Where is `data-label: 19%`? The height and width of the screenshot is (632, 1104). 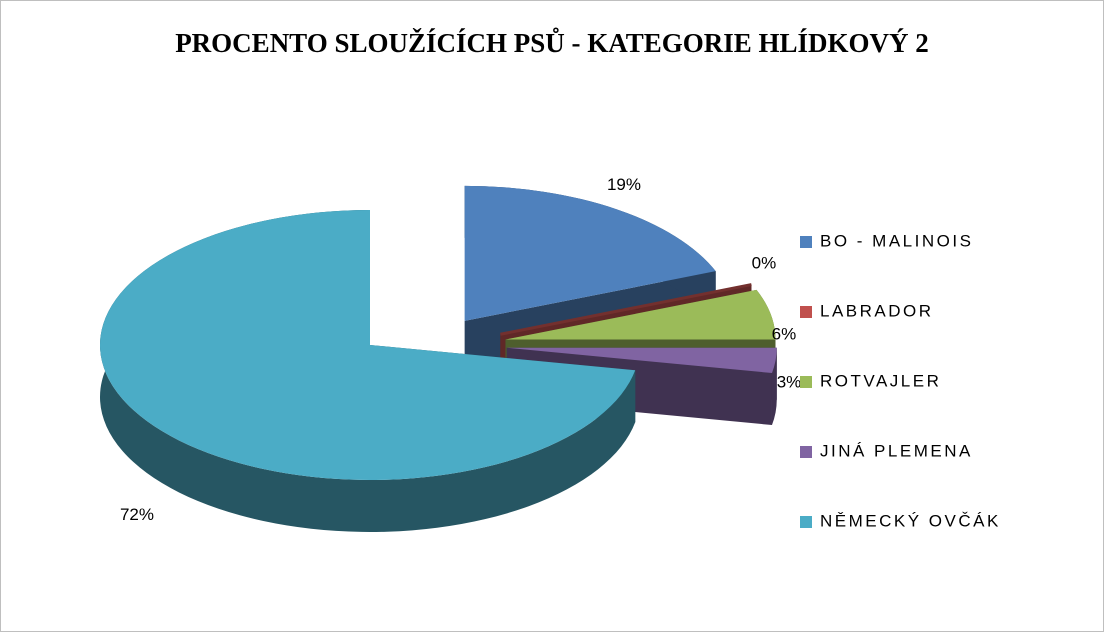 data-label: 19% is located at coordinates (624, 184).